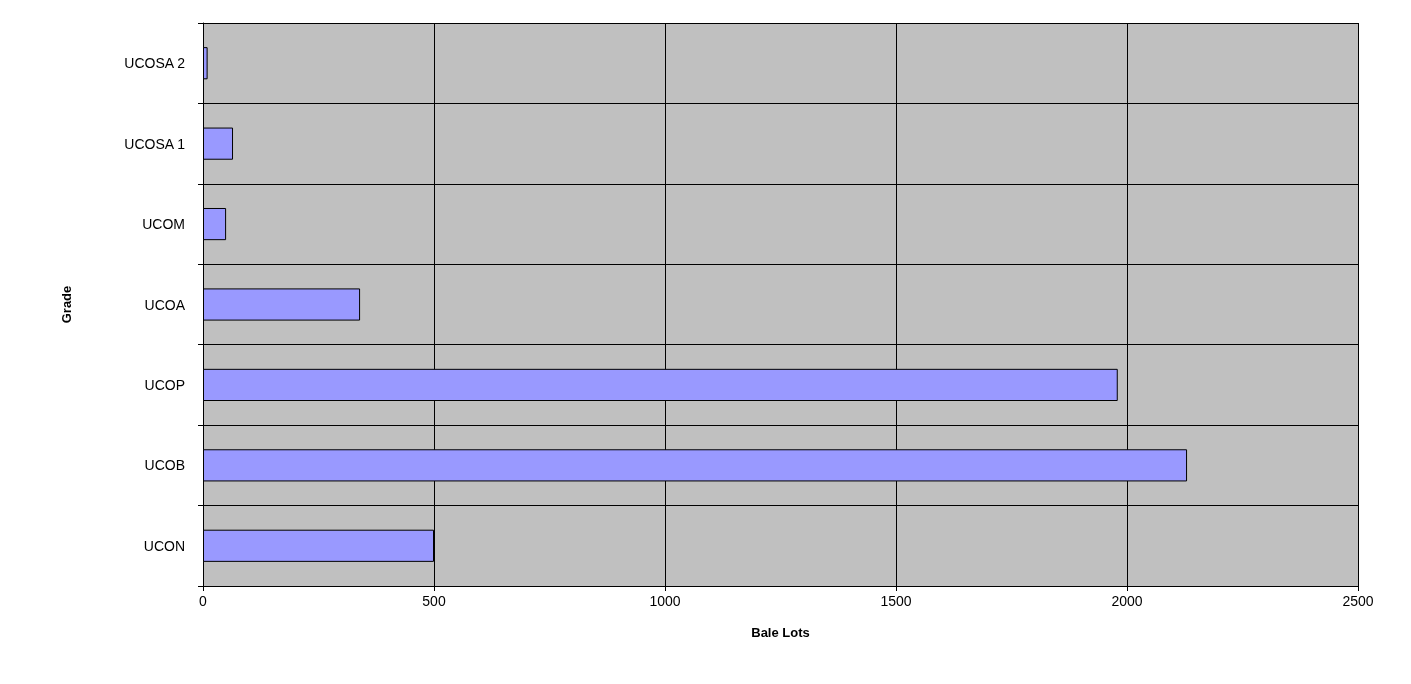 Image resolution: width=1411 pixels, height=684 pixels. I want to click on y-tick-label: UCOA, so click(165, 304).